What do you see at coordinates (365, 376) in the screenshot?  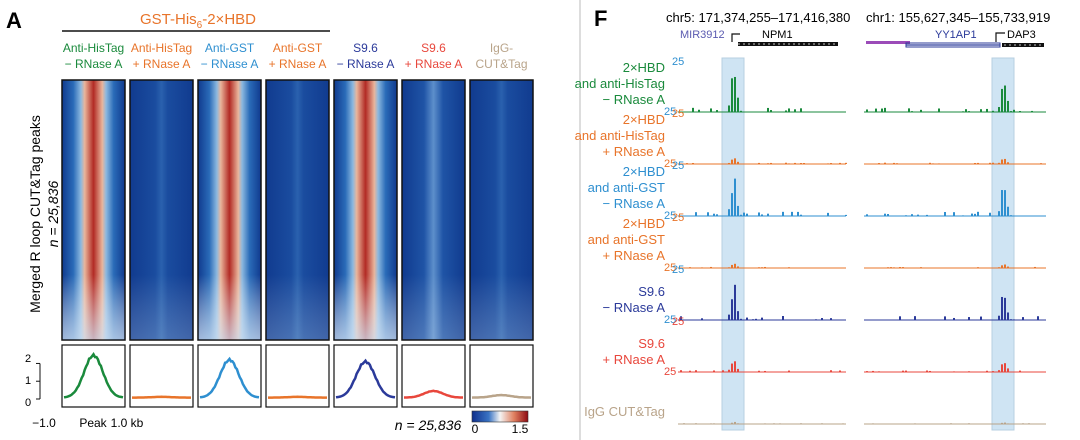 I see `profile-frame` at bounding box center [365, 376].